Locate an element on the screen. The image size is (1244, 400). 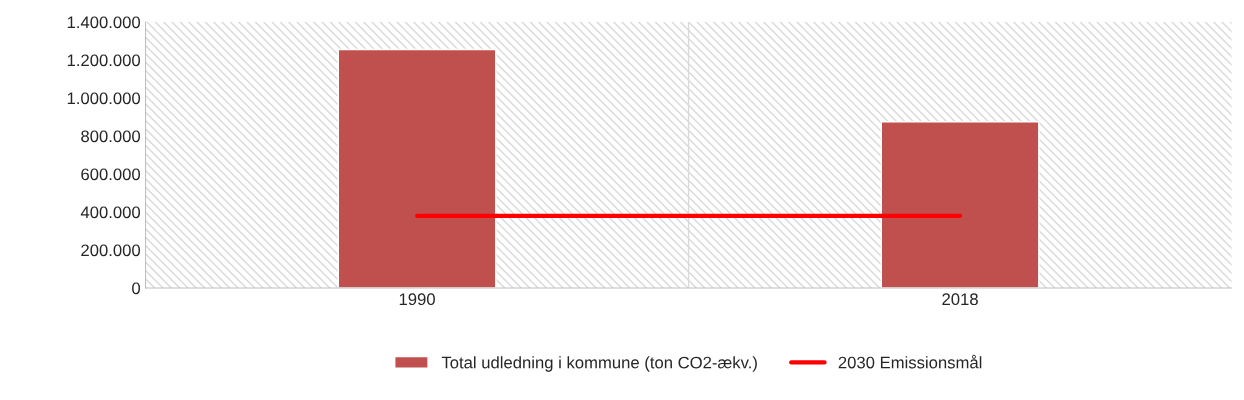
y-tick-label: 600.000 is located at coordinates (111, 174).